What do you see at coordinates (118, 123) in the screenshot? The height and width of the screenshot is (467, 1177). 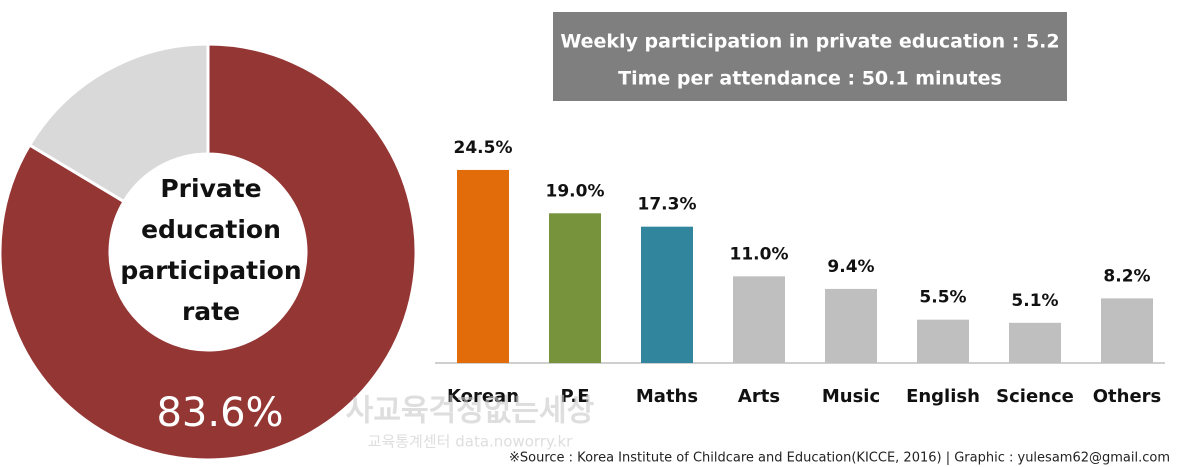 I see `donut-slice` at bounding box center [118, 123].